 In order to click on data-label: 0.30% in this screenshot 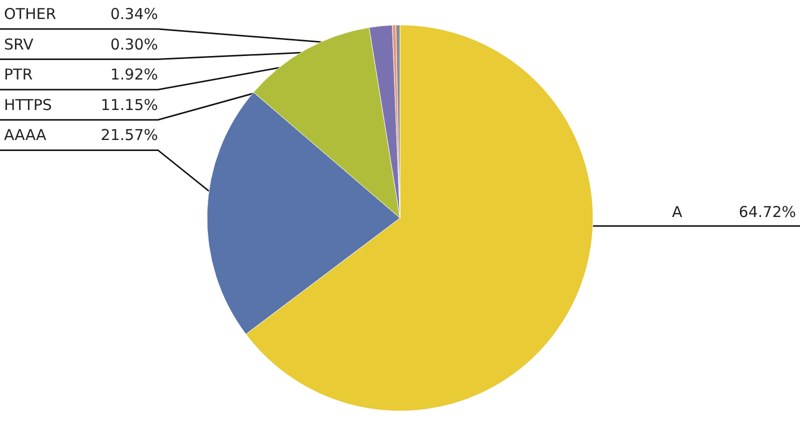, I will do `click(134, 44)`.